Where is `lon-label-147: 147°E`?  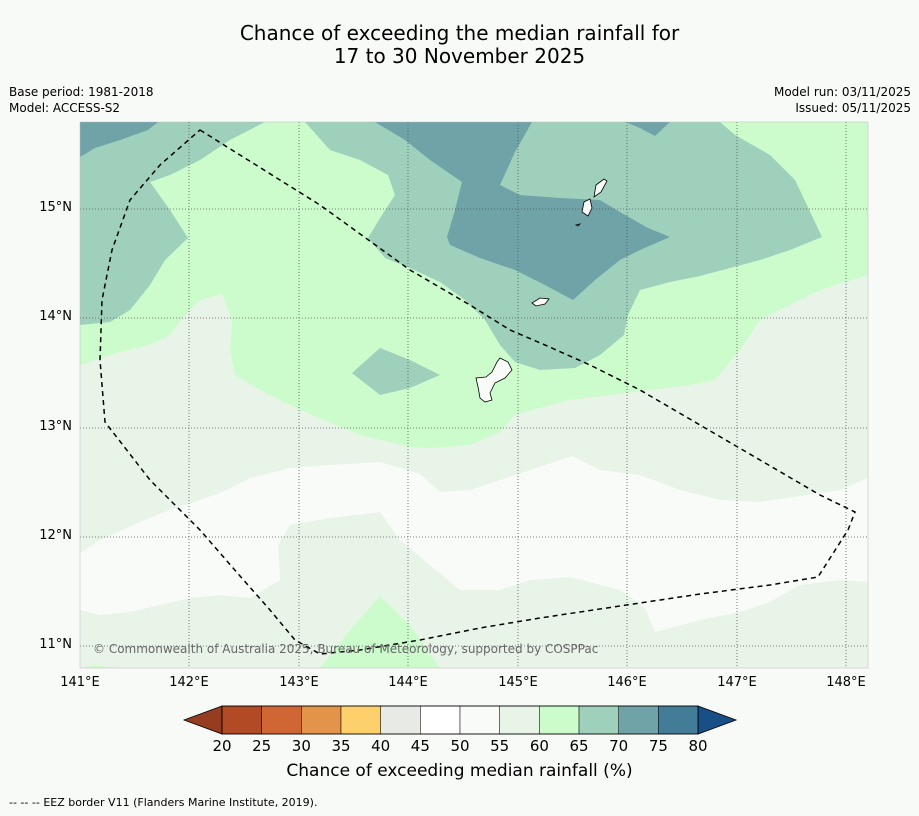
lon-label-147: 147°E is located at coordinates (737, 682).